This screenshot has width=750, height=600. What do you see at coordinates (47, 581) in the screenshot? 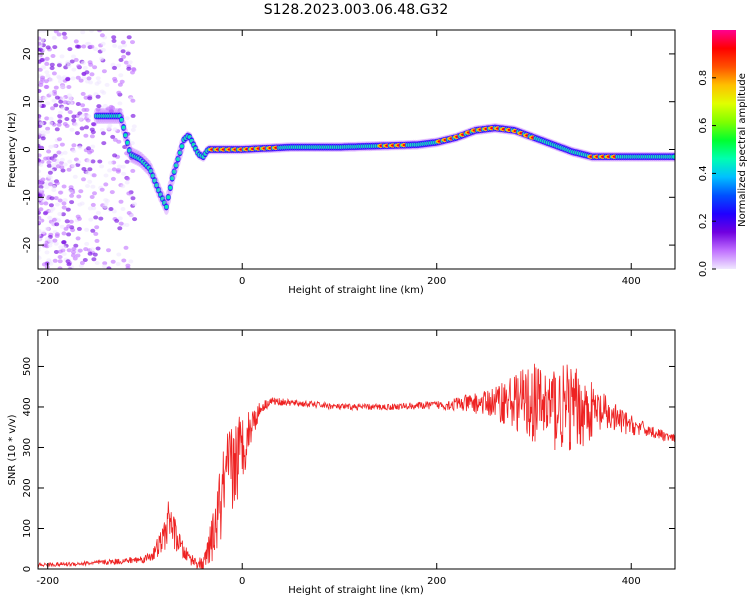
I see `x-tick-label: -200` at bounding box center [47, 581].